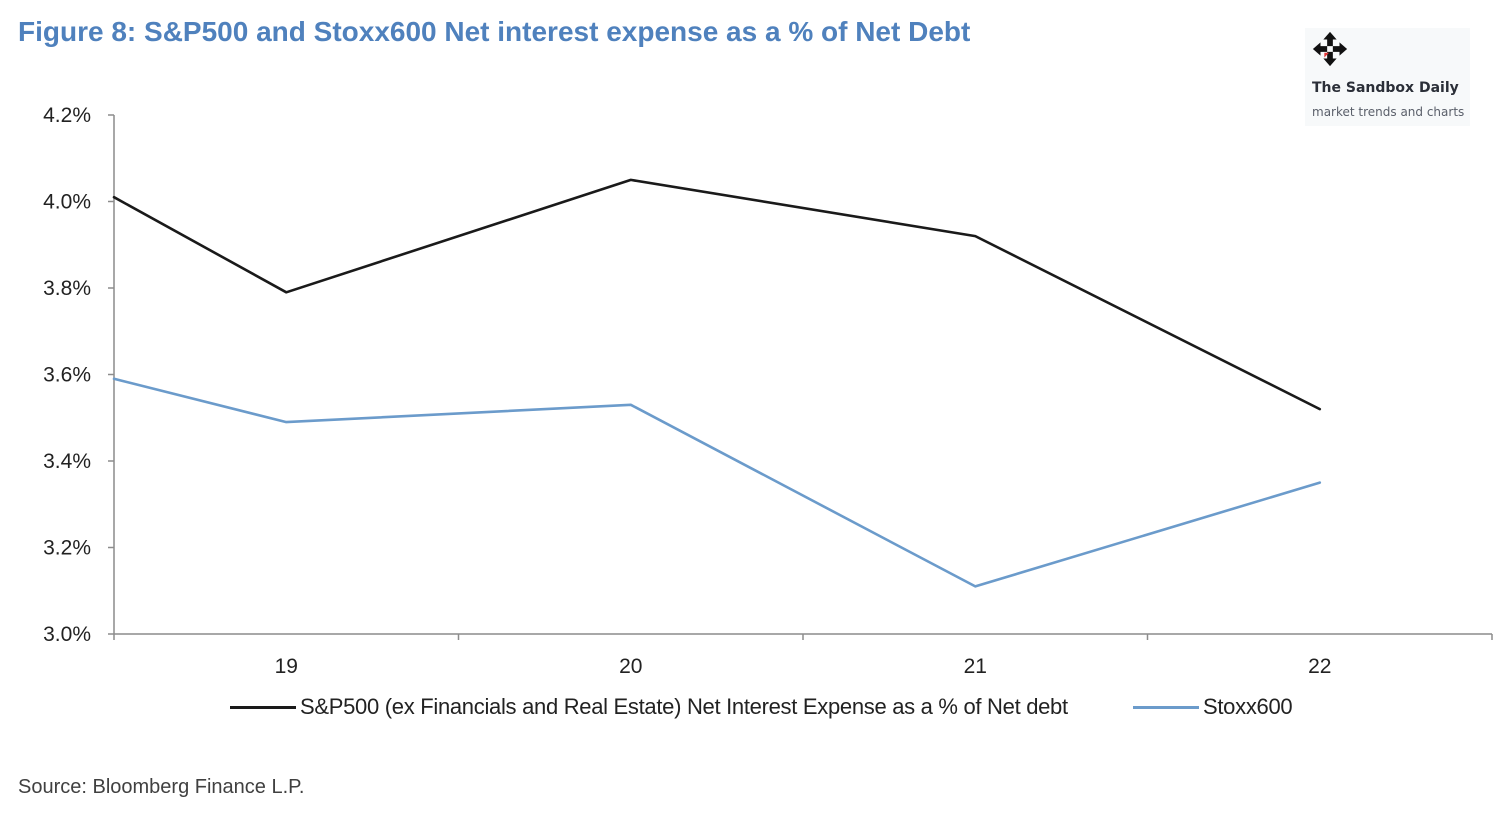  I want to click on move-arrows-icon, so click(1330, 49).